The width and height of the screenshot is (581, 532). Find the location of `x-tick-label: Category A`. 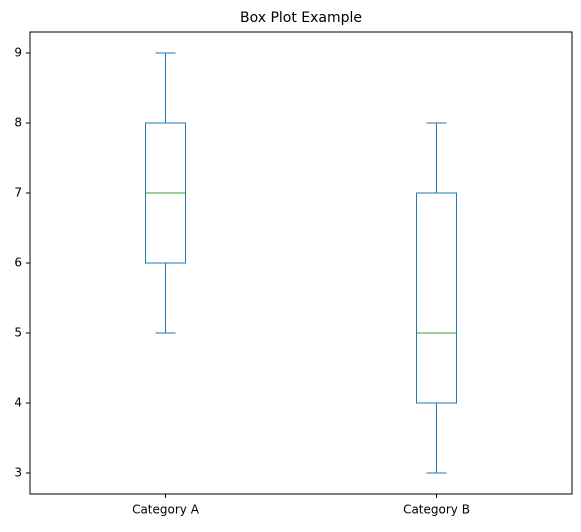

x-tick-label: Category A is located at coordinates (166, 510).